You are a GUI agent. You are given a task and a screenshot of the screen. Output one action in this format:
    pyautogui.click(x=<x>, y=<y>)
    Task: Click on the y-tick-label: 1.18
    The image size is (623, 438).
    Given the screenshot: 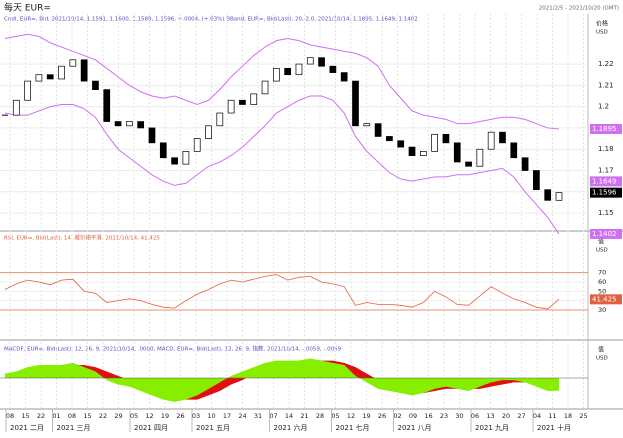 What is the action you would take?
    pyautogui.click(x=606, y=149)
    